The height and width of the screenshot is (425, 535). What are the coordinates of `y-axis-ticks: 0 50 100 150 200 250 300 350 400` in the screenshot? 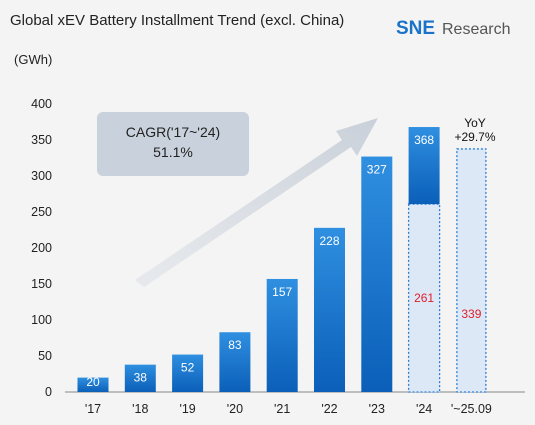 It's located at (41, 248).